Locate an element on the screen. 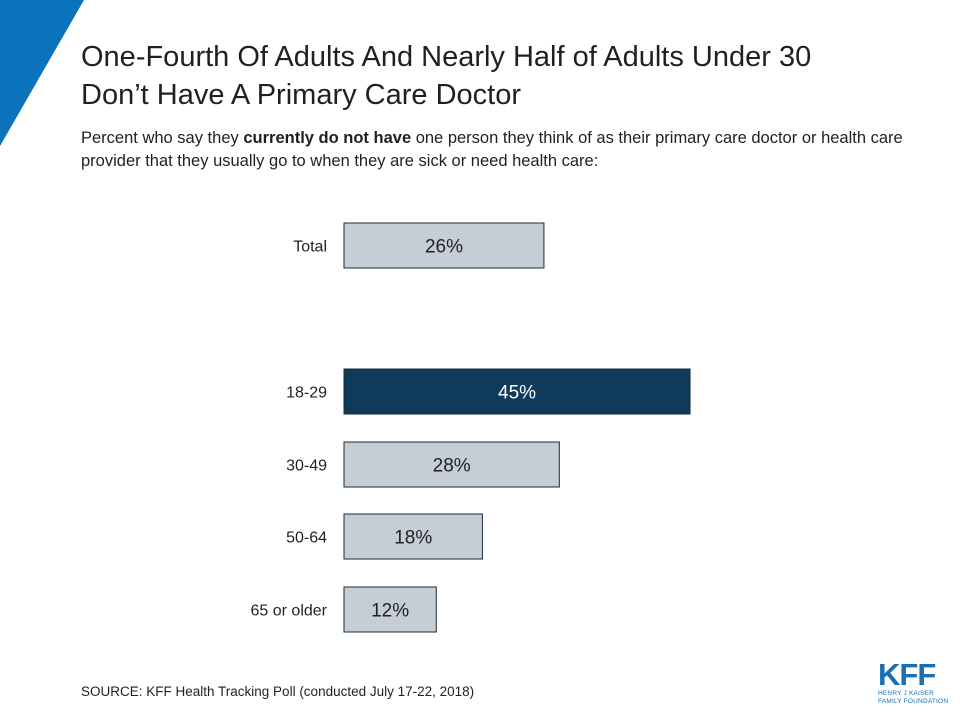  data-label: 28% is located at coordinates (452, 466).